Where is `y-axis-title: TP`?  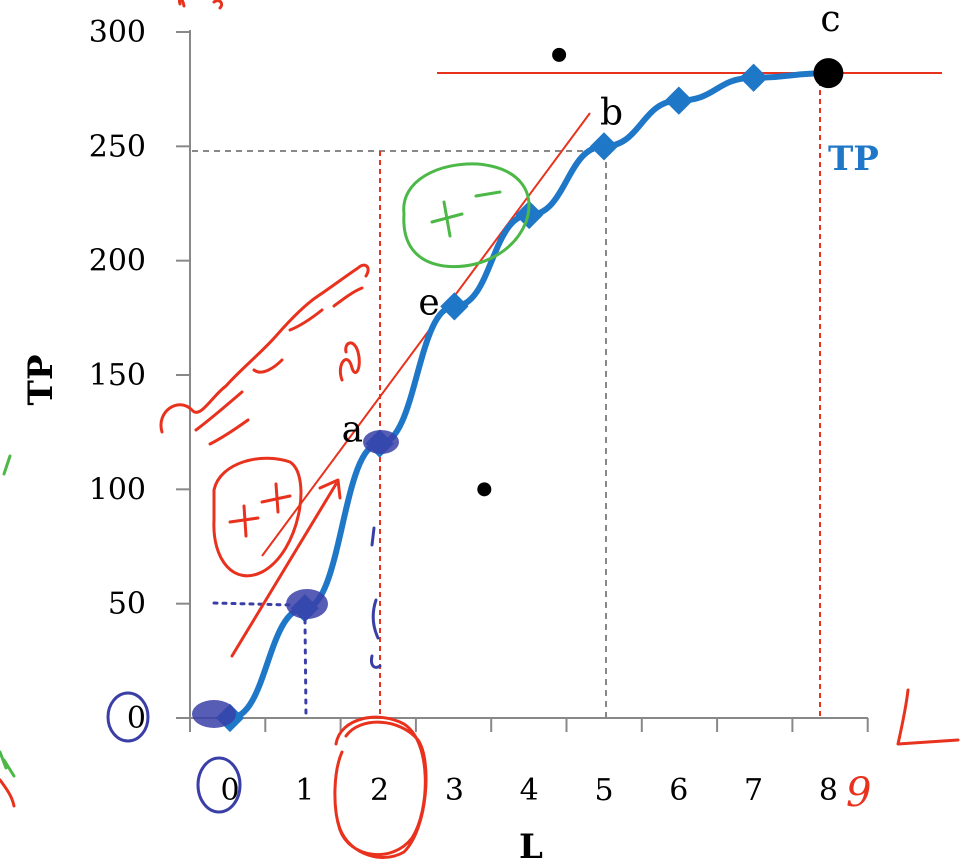
y-axis-title: TP is located at coordinates (41, 380).